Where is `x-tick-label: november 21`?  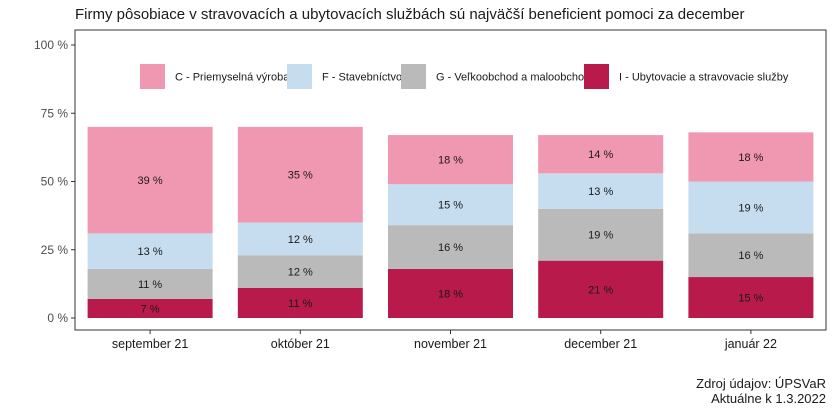
x-tick-label: november 21 is located at coordinates (450, 344).